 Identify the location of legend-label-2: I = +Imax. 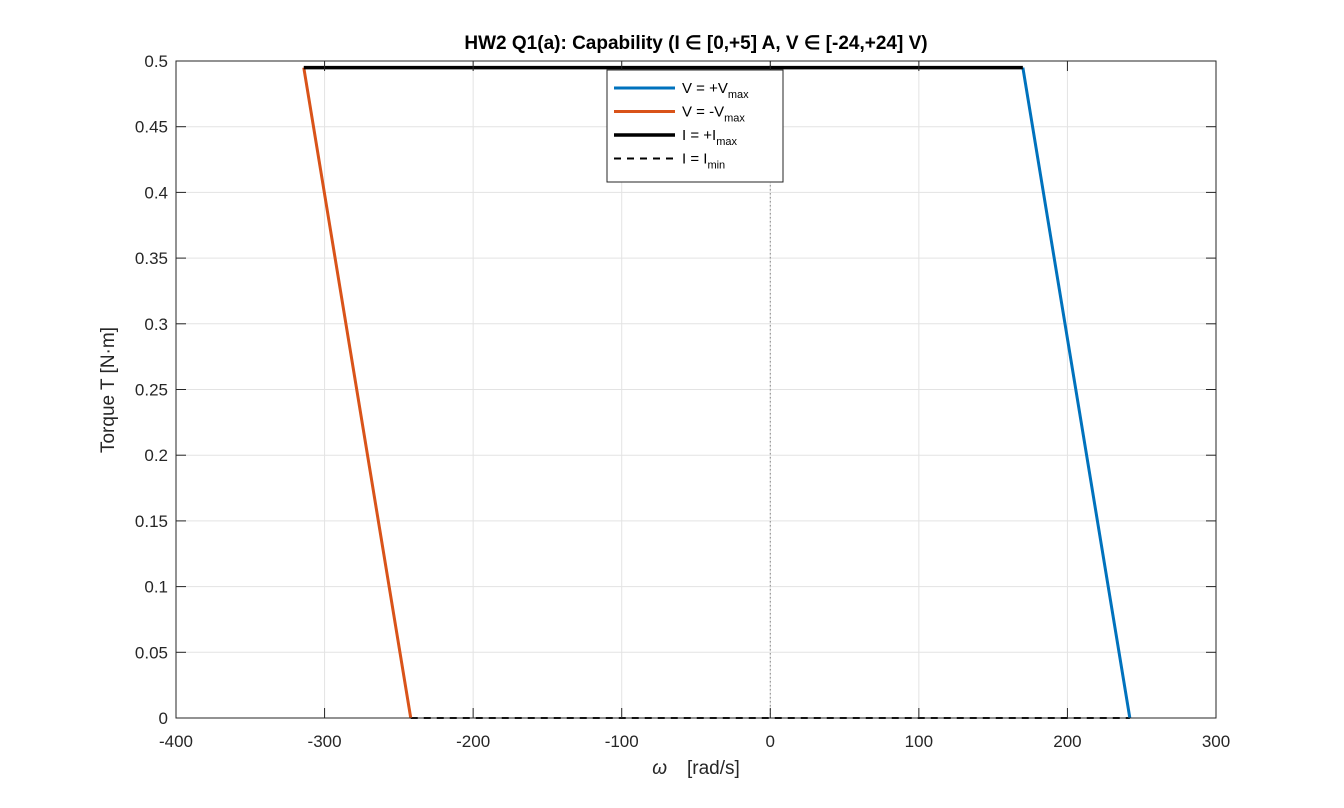
(709, 137).